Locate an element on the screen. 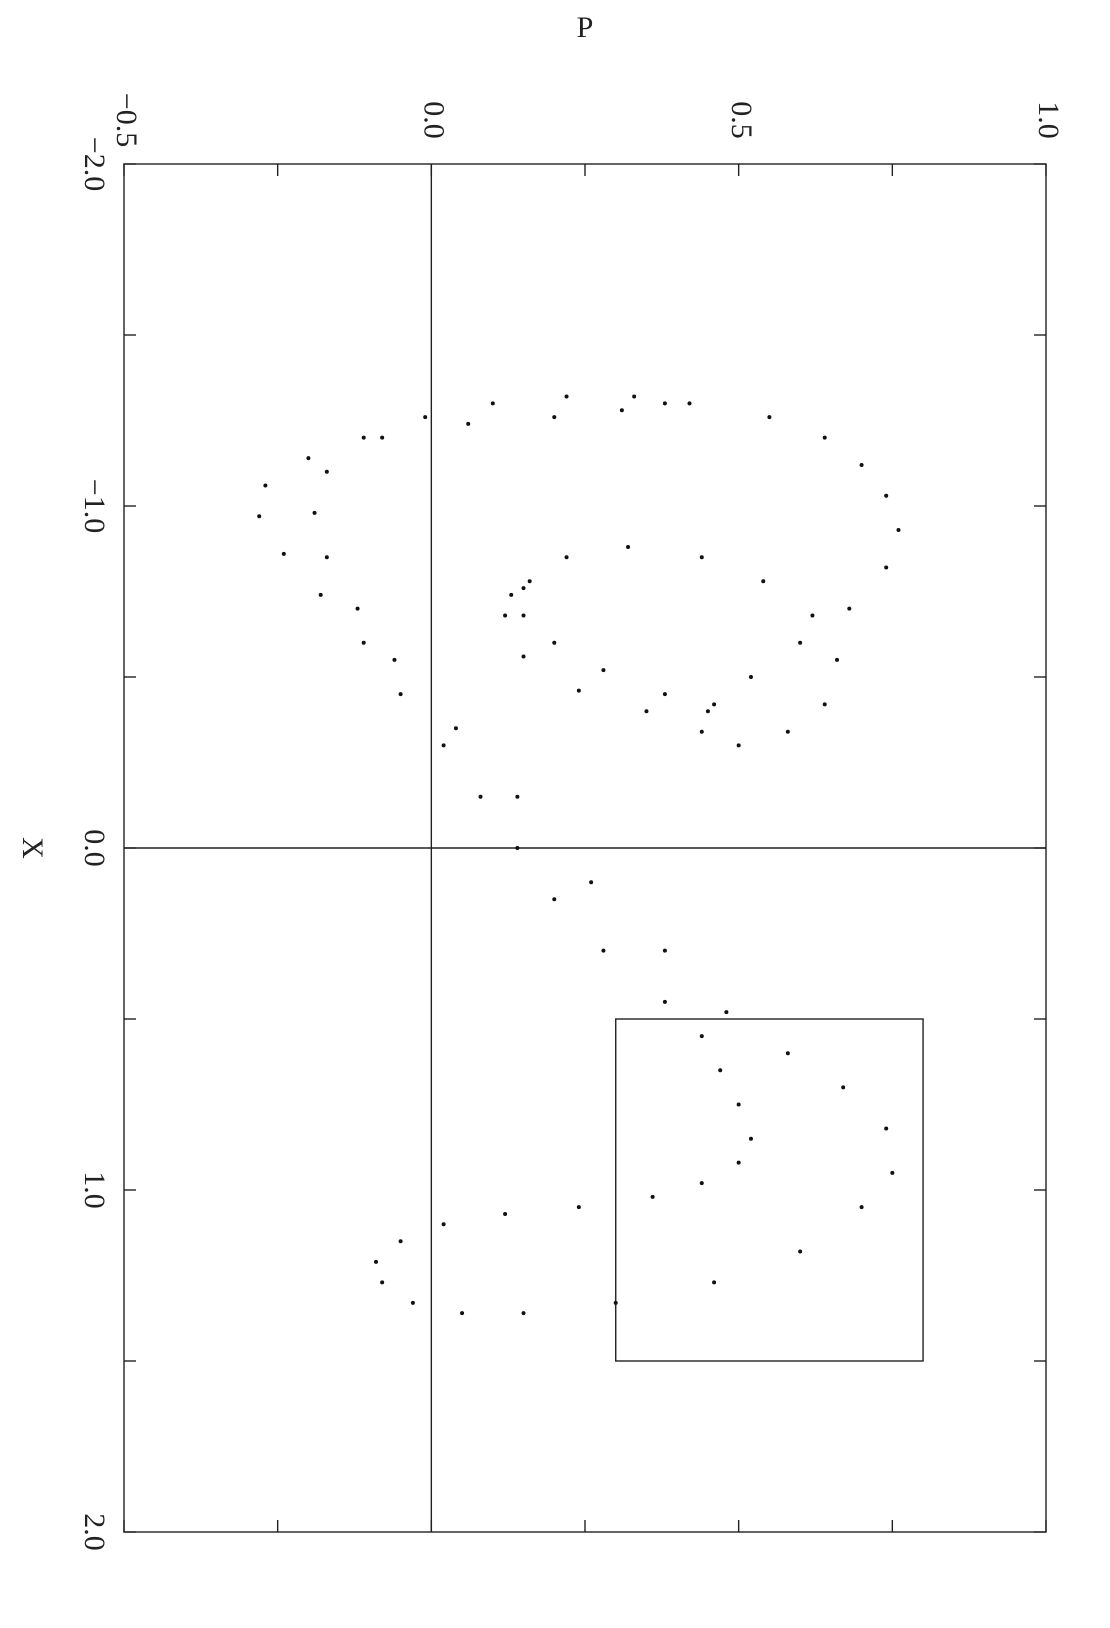 Image resolution: width=1110 pixels, height=1628 pixels. x-axis-title: X is located at coordinates (32, 848).